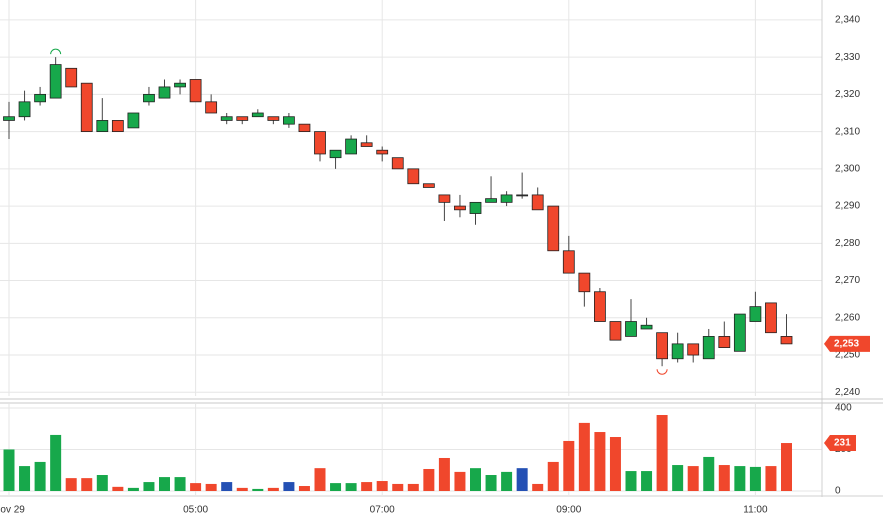 The width and height of the screenshot is (883, 520). I want to click on price-tag-label: 2,253, so click(846, 344).